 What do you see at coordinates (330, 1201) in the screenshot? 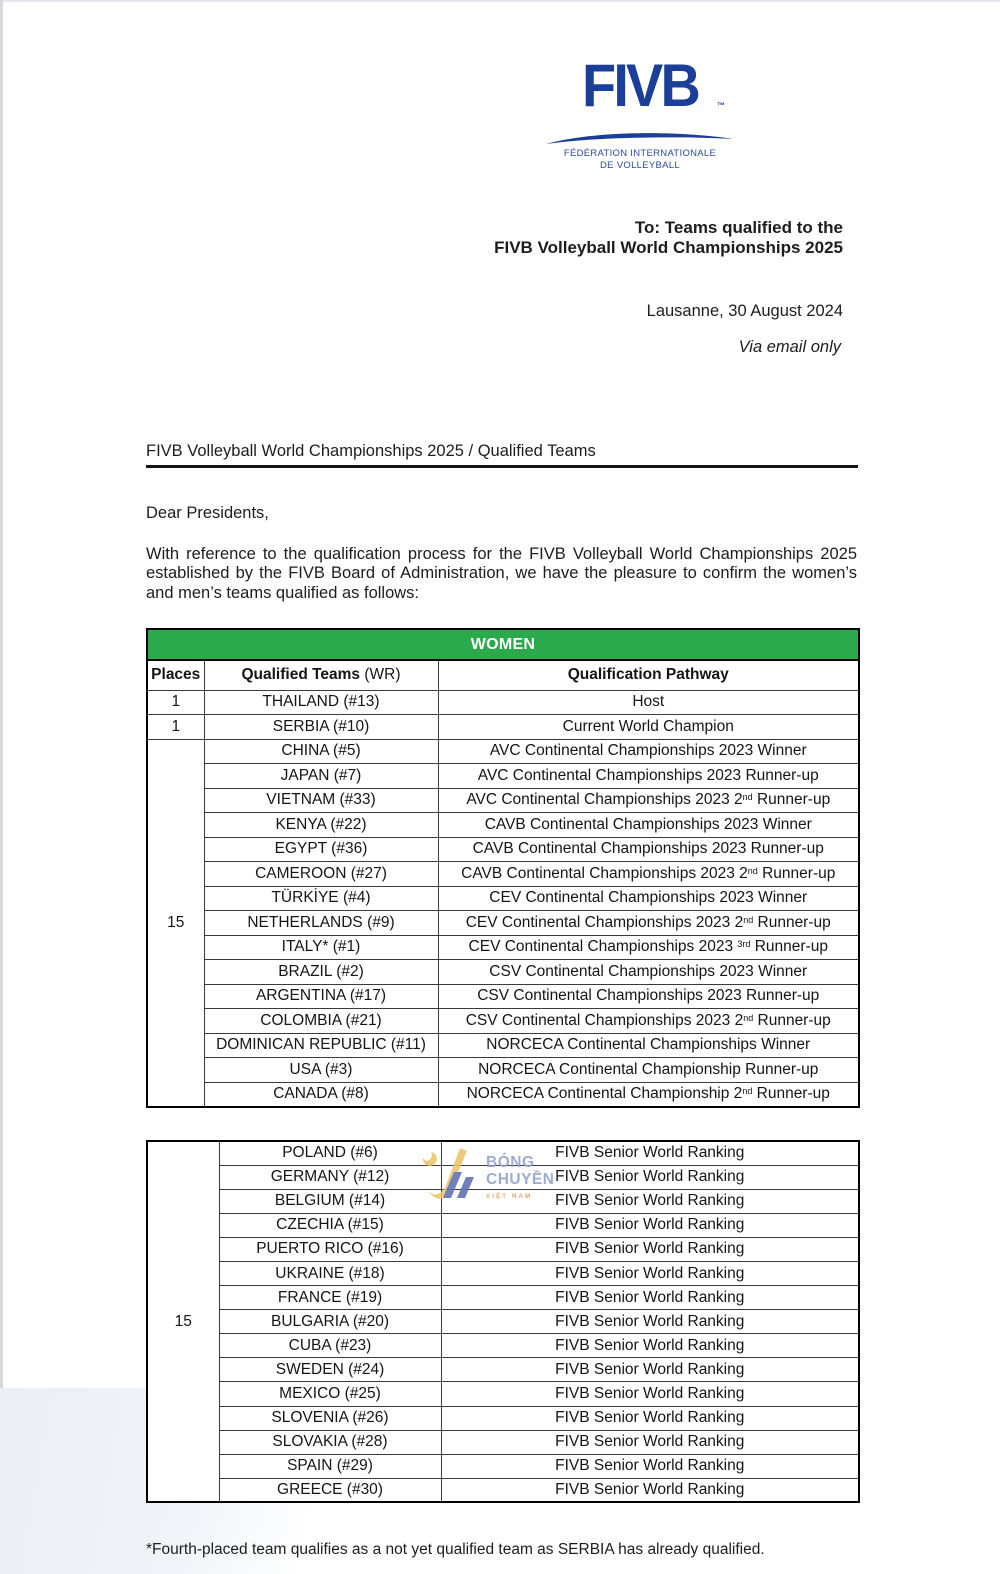
I see `team-cell: BELGIUM (#14)` at bounding box center [330, 1201].